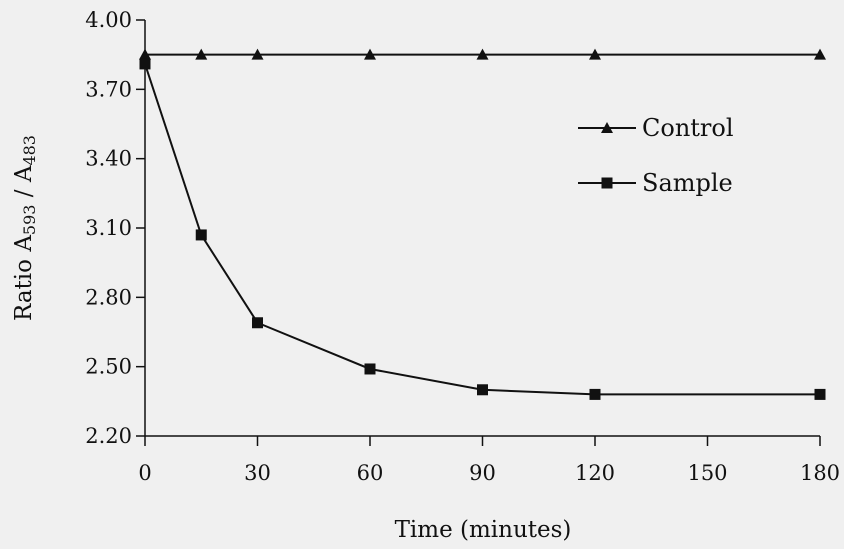  I want to click on y-axis-title-sub-1: 593, so click(29, 220).